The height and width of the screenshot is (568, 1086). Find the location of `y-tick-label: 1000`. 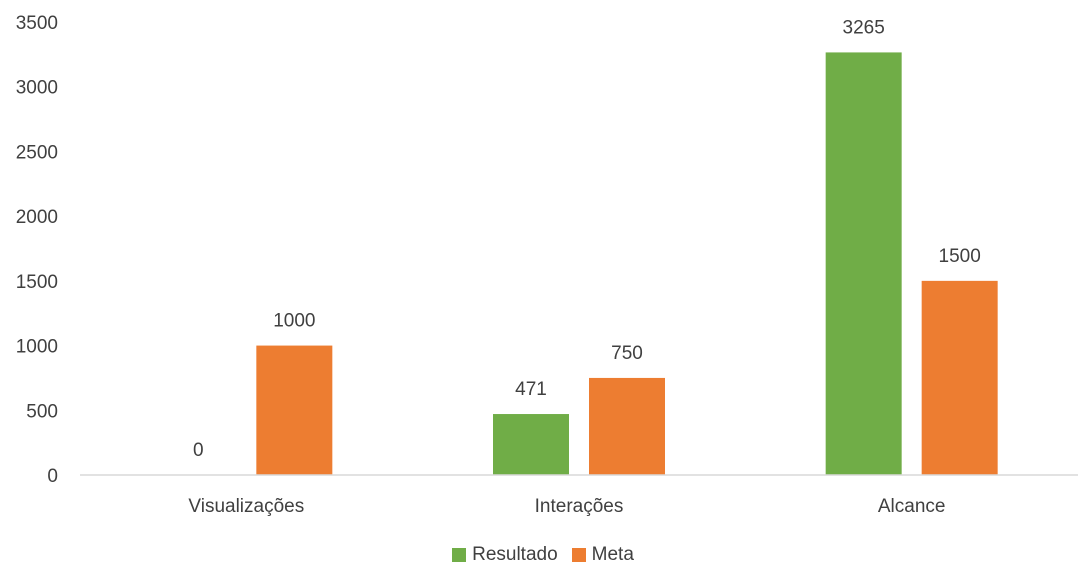

y-tick-label: 1000 is located at coordinates (37, 347).